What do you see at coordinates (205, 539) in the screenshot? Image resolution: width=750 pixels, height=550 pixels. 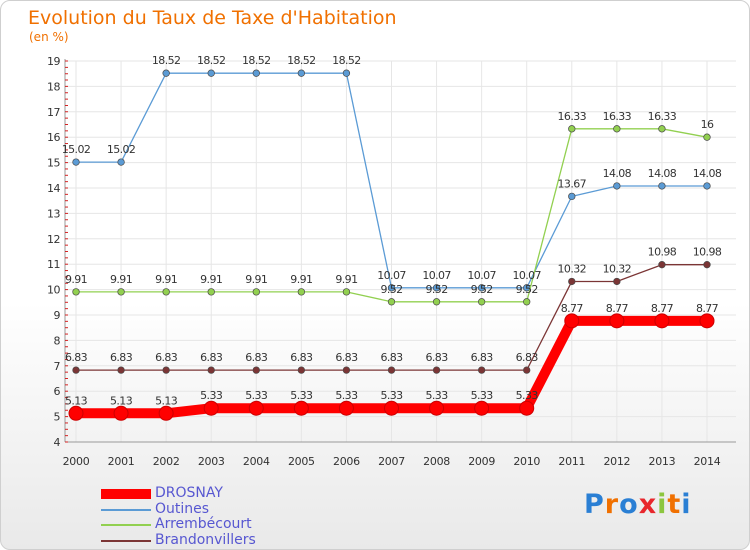 I see `legend-label: Brandonvillers` at bounding box center [205, 539].